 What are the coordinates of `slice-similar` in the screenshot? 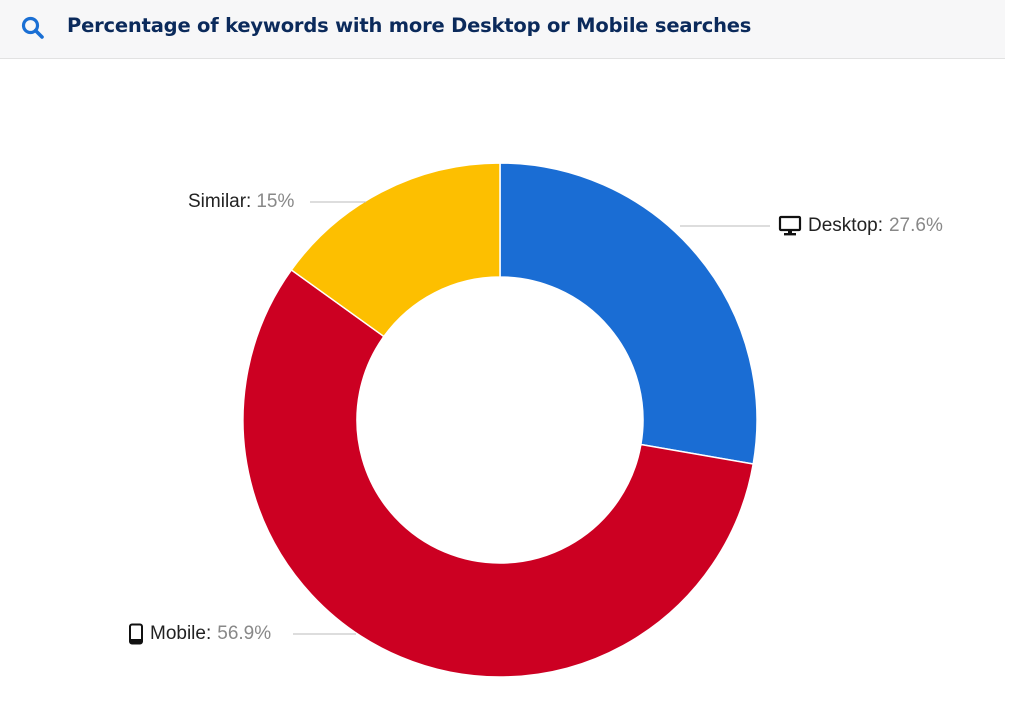 It's located at (395, 250).